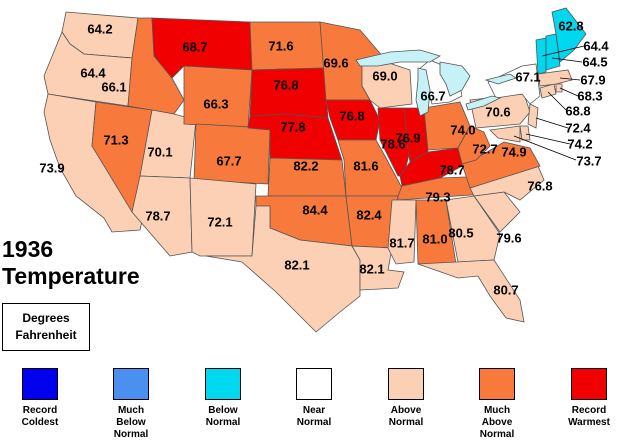 This screenshot has height=443, width=640. Describe the element at coordinates (46, 318) in the screenshot. I see `units-line1: Degrees` at that location.